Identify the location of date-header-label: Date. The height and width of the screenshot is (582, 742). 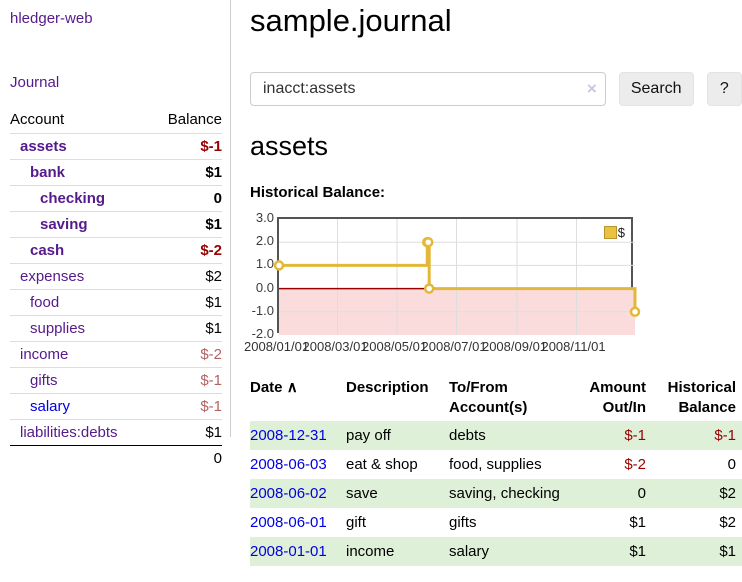
(266, 387).